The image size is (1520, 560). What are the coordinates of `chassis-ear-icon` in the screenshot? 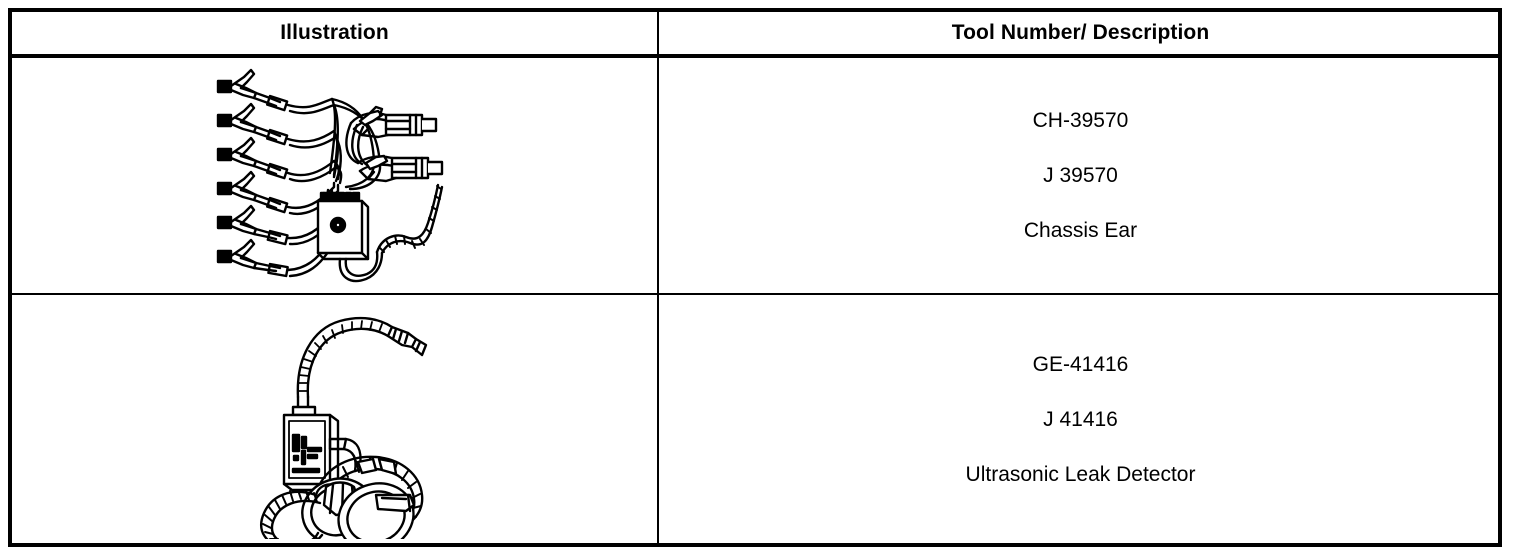 It's located at (329, 175).